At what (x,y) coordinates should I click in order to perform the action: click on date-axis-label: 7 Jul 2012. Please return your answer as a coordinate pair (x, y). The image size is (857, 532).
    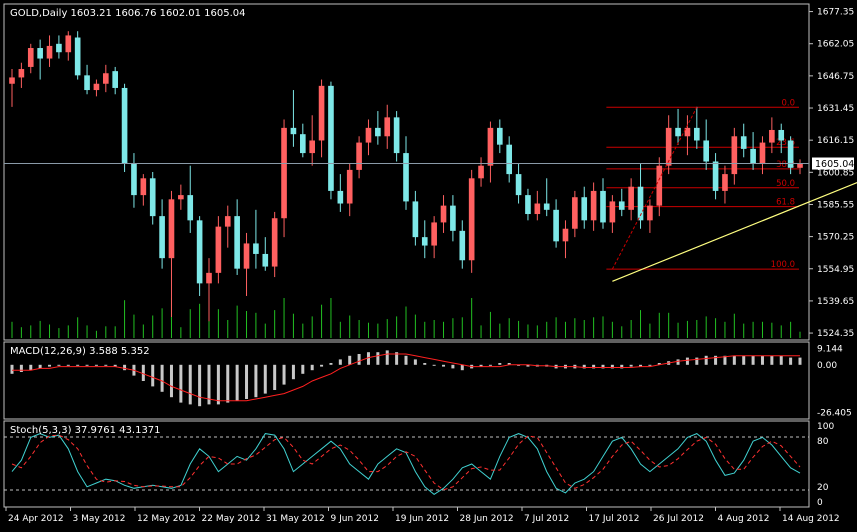
    Looking at the image, I should click on (546, 519).